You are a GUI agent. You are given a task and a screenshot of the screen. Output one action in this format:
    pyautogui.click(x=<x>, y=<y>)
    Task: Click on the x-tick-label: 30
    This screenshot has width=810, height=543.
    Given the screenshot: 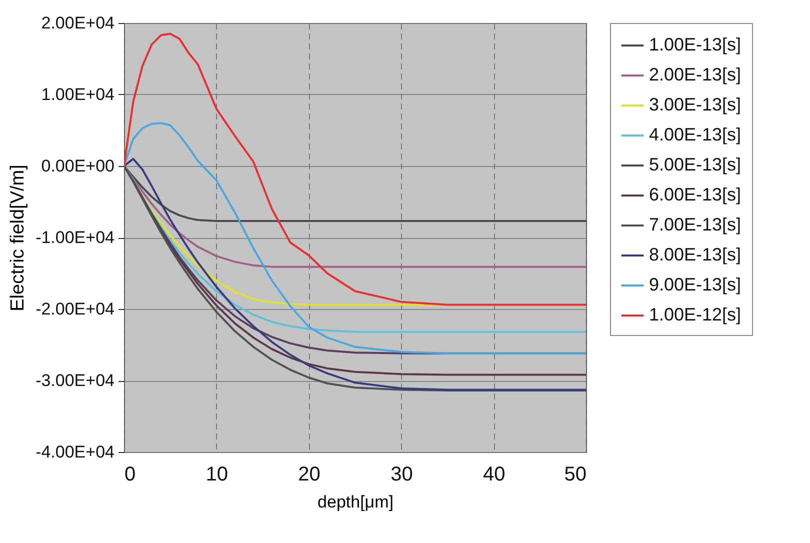 What is the action you would take?
    pyautogui.click(x=401, y=475)
    